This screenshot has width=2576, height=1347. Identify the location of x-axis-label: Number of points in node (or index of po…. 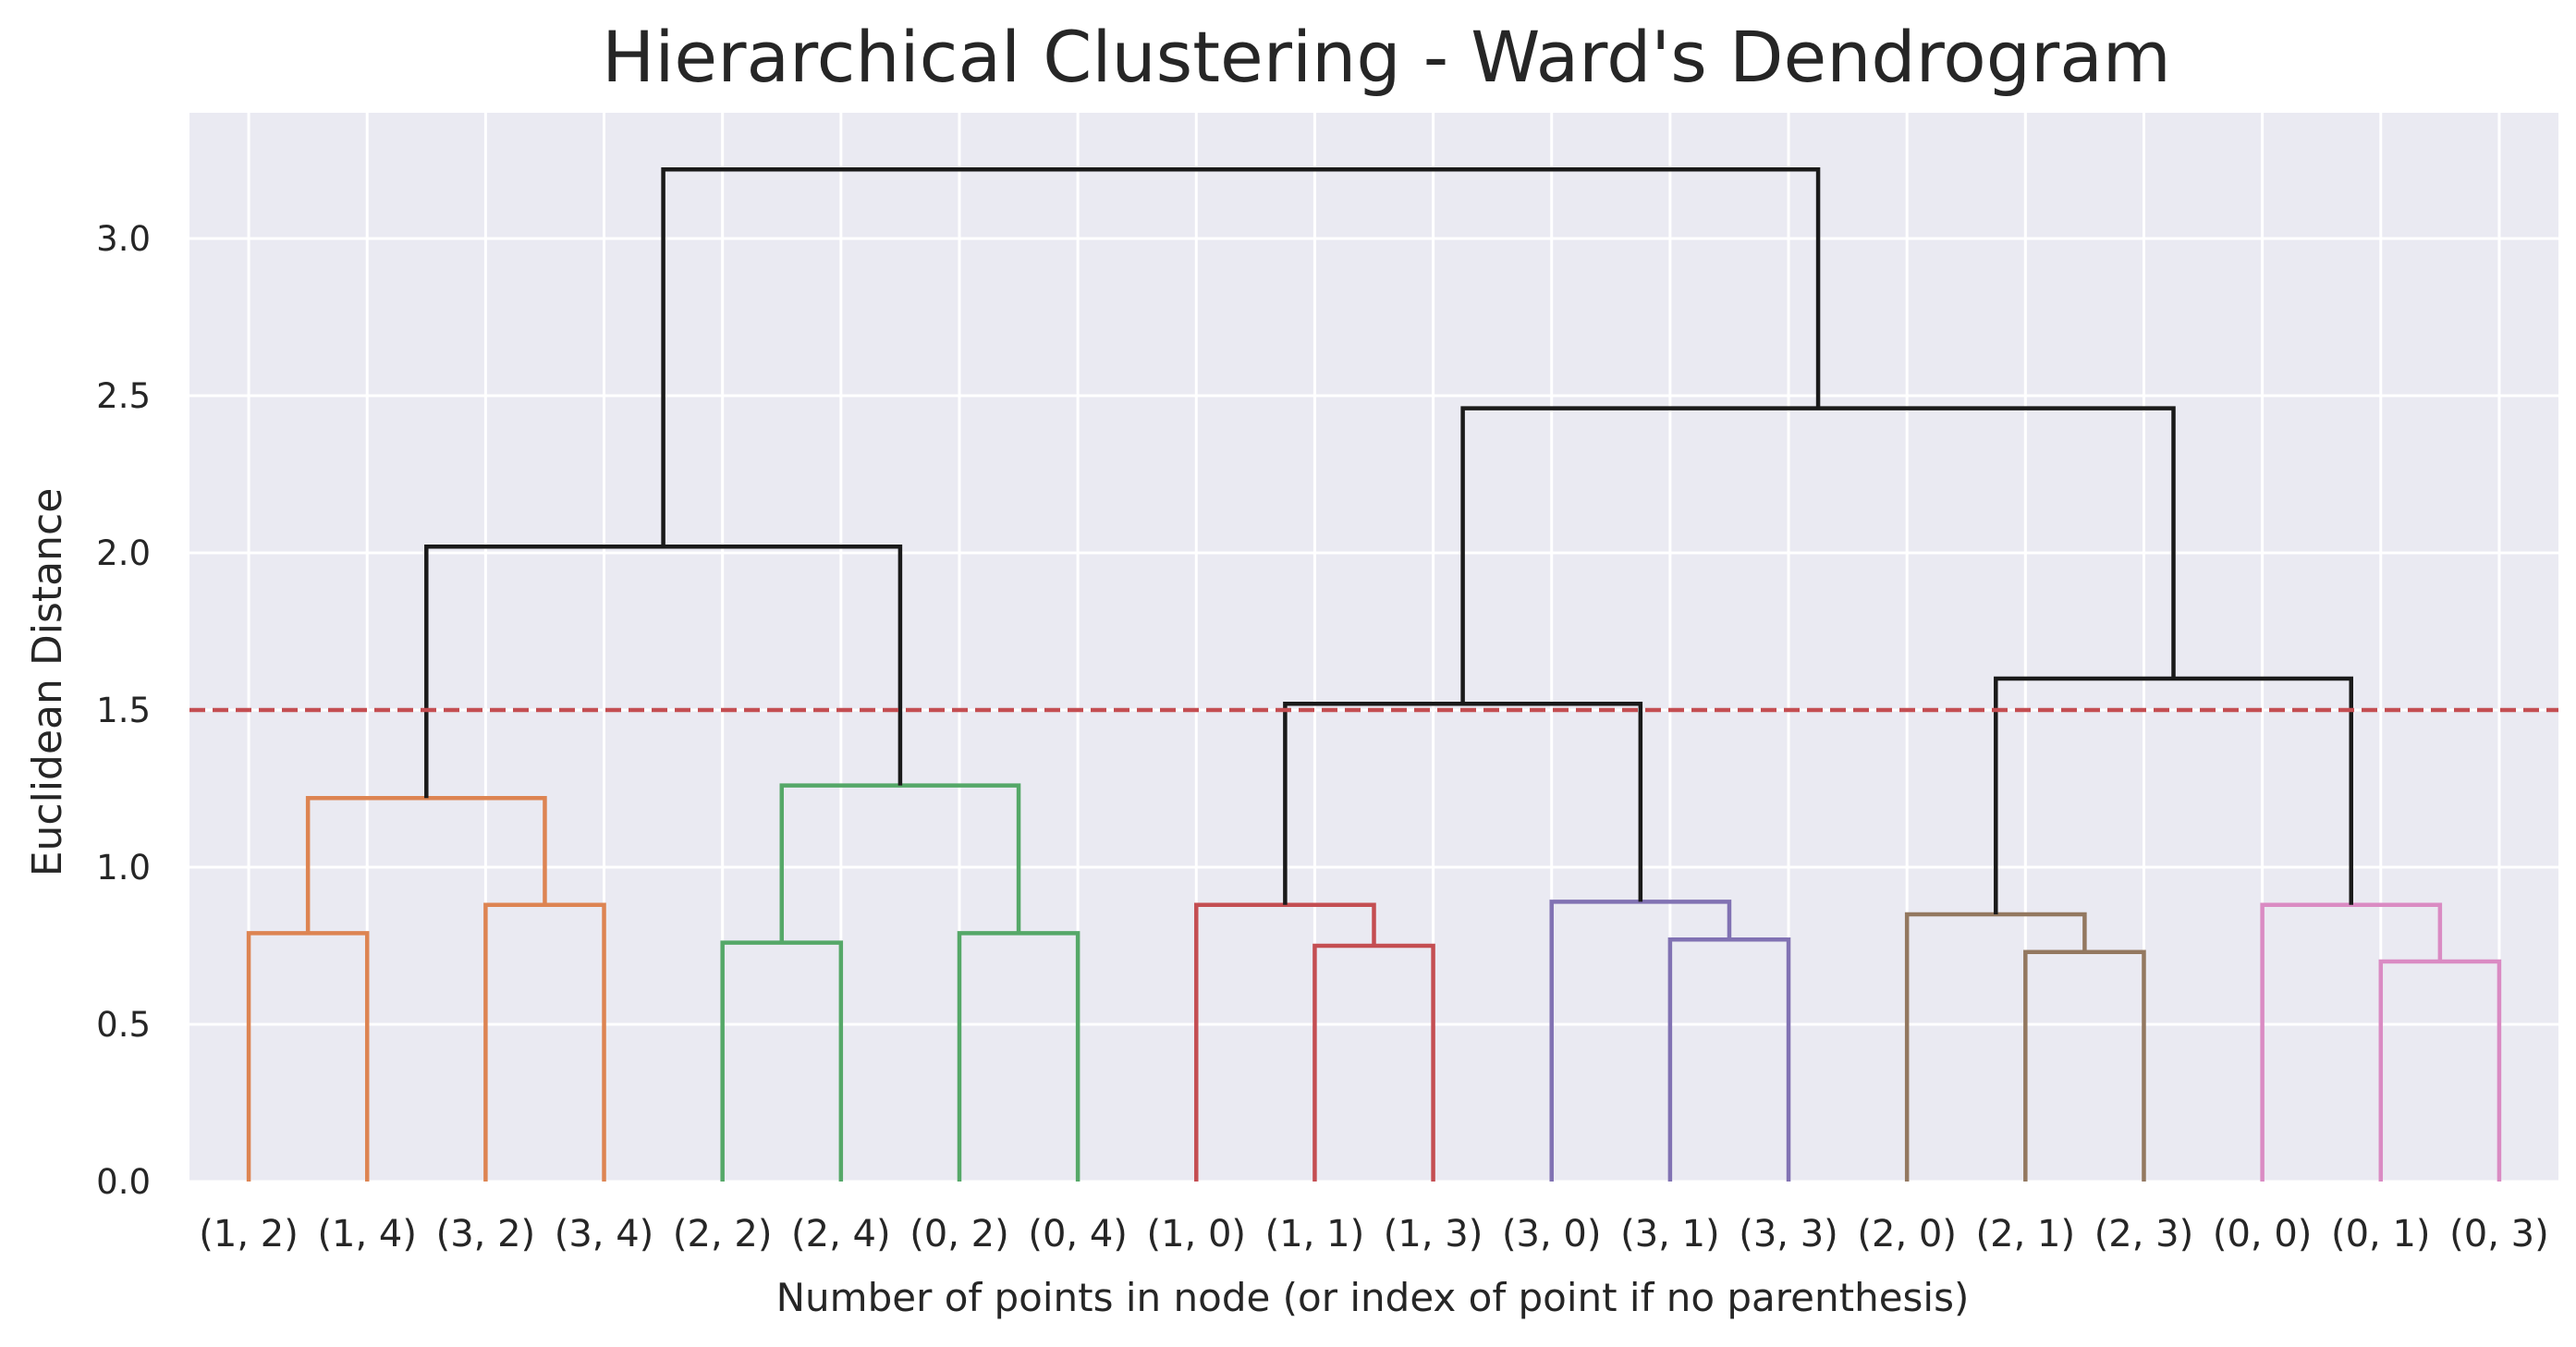
(1373, 1297).